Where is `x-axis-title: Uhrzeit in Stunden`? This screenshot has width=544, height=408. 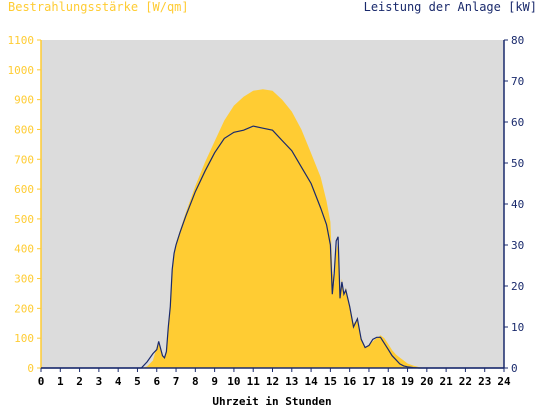 x-axis-title: Uhrzeit in Stunden is located at coordinates (271, 401).